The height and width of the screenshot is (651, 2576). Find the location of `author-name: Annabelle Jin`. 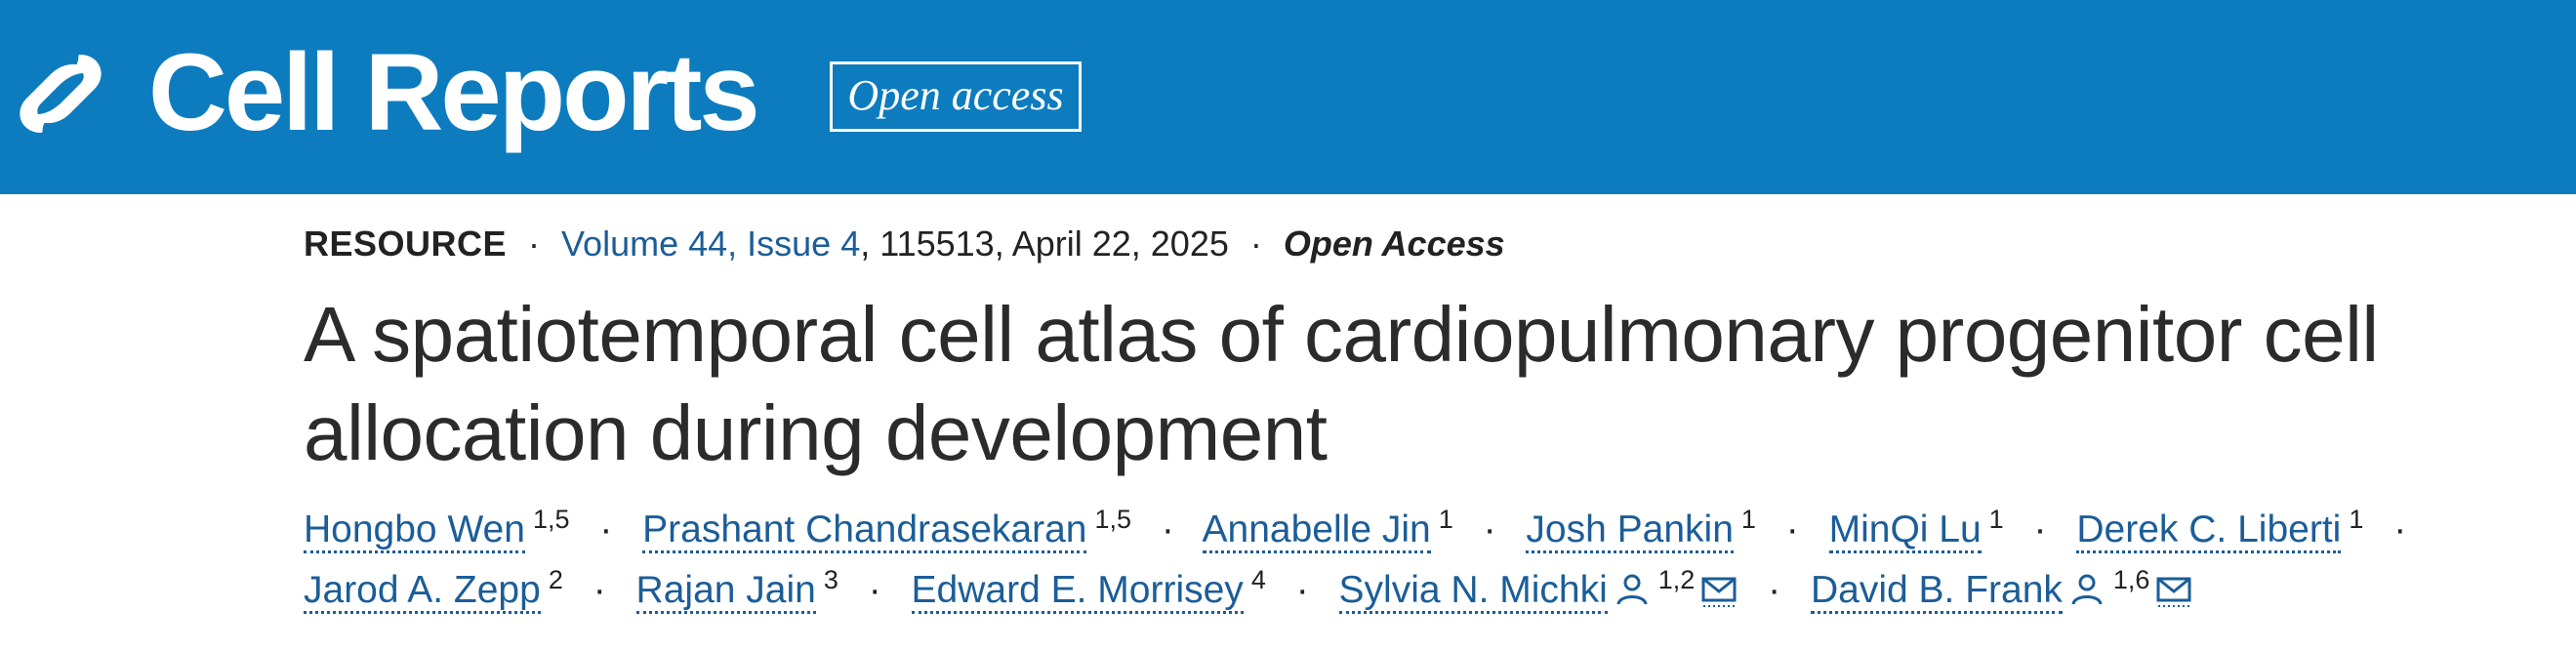

author-name: Annabelle Jin is located at coordinates (1316, 531).